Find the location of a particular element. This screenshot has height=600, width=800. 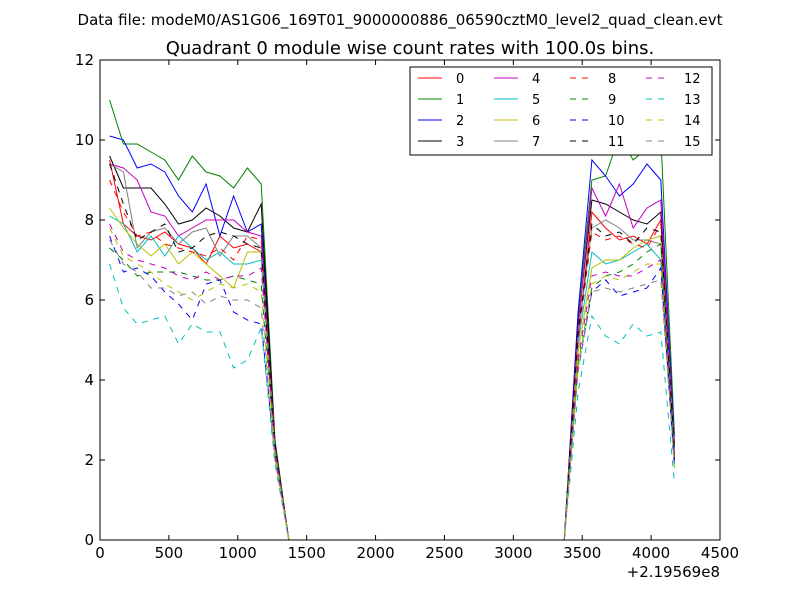

y-tick-label: 2 is located at coordinates (89, 460).